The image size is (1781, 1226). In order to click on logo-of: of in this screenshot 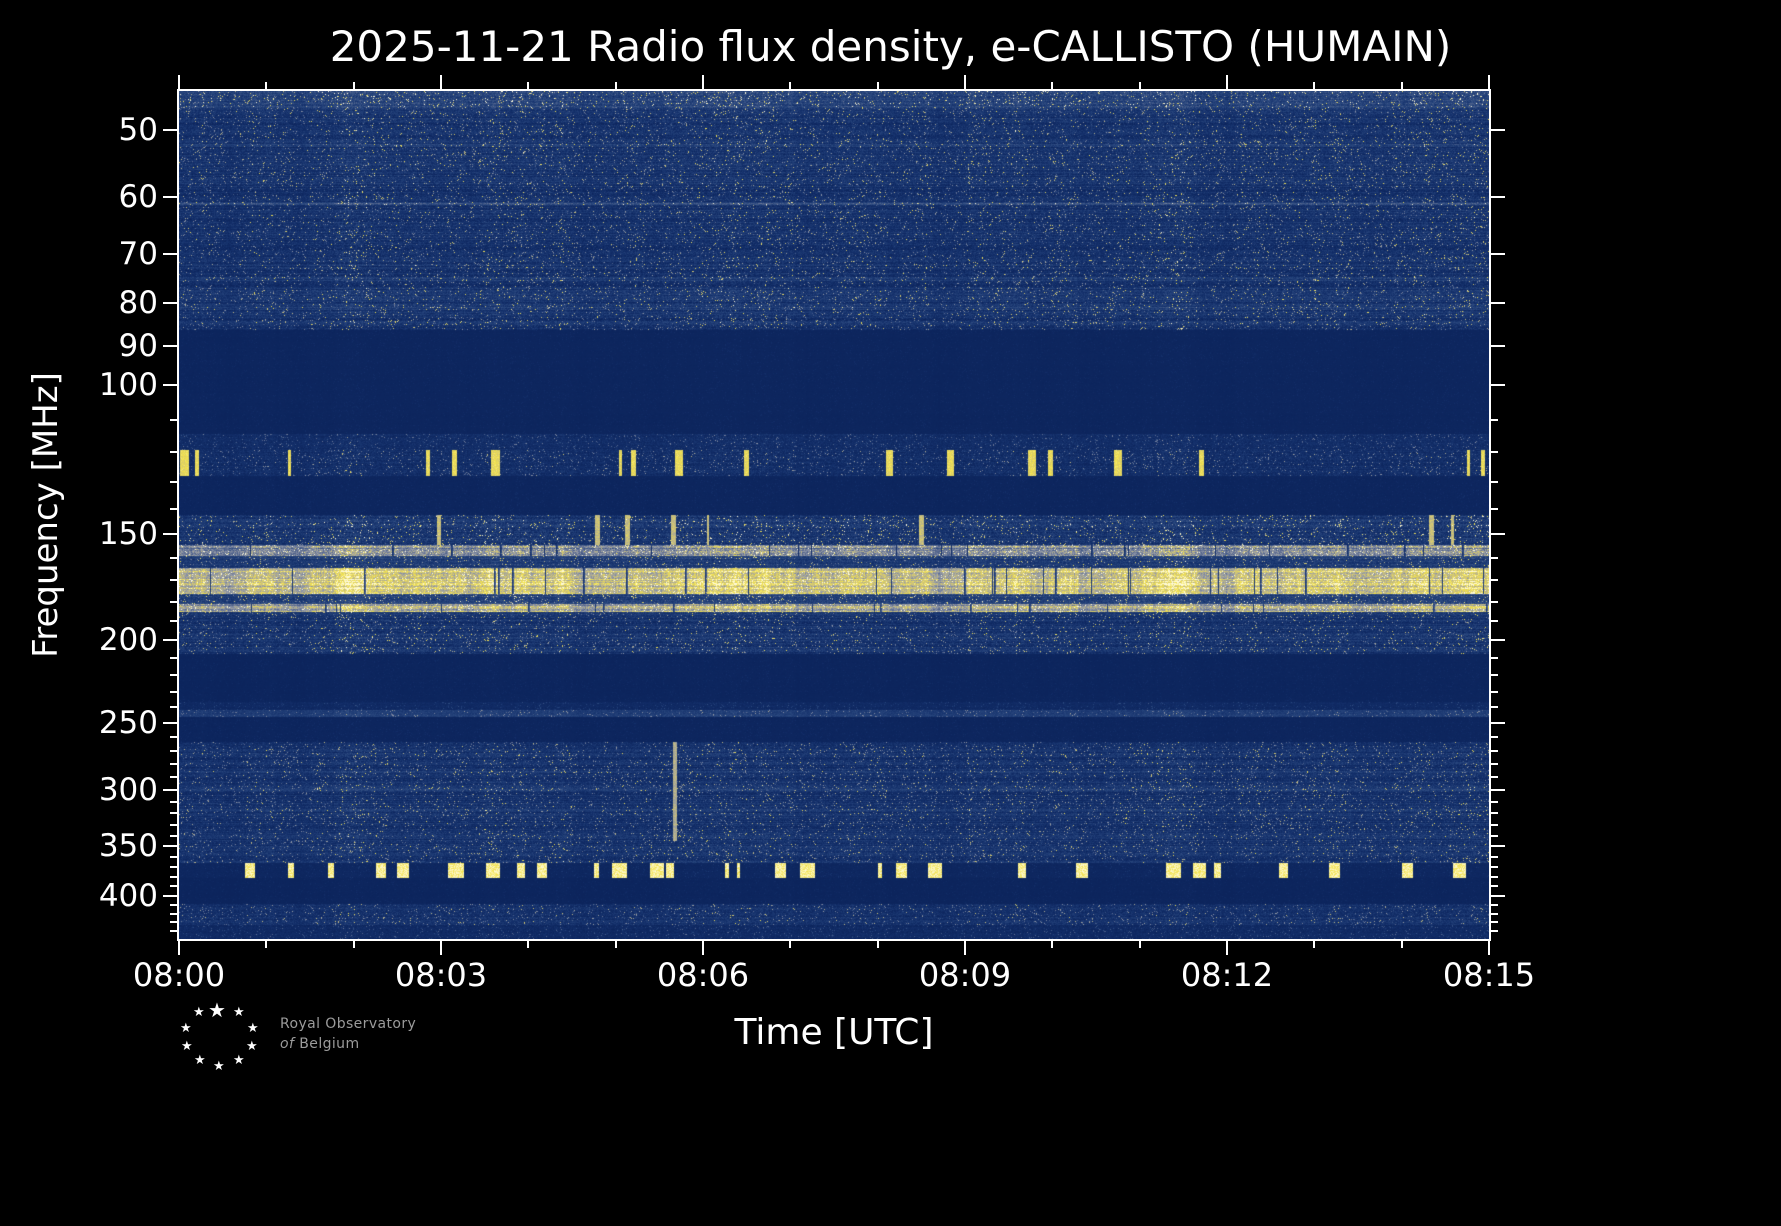, I will do `click(287, 1044)`.